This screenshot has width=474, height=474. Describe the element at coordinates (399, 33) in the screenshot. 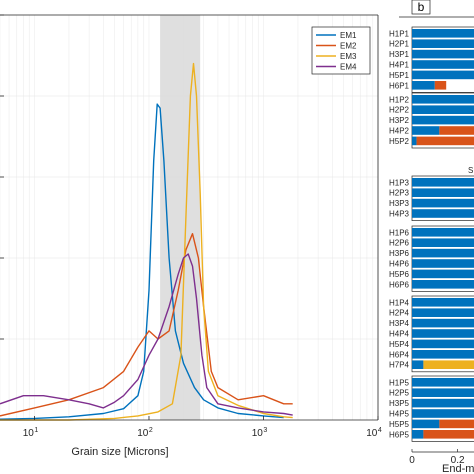

I see `bar-row-label: H1P1` at that location.